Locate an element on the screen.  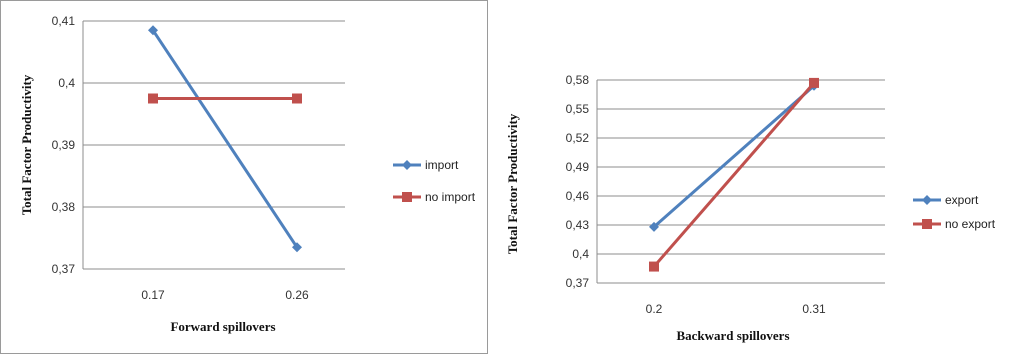
x-axis-title: Backward spillovers is located at coordinates (732, 335).